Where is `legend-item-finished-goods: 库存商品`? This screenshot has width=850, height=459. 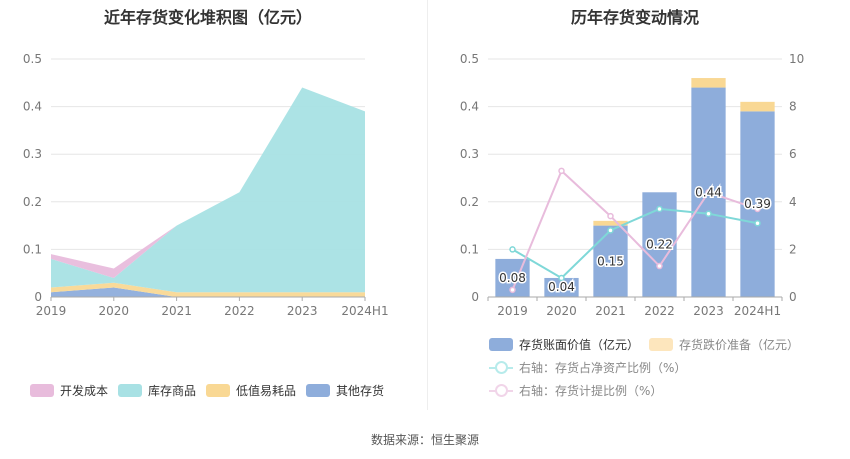 legend-item-finished-goods: 库存商品 is located at coordinates (157, 390).